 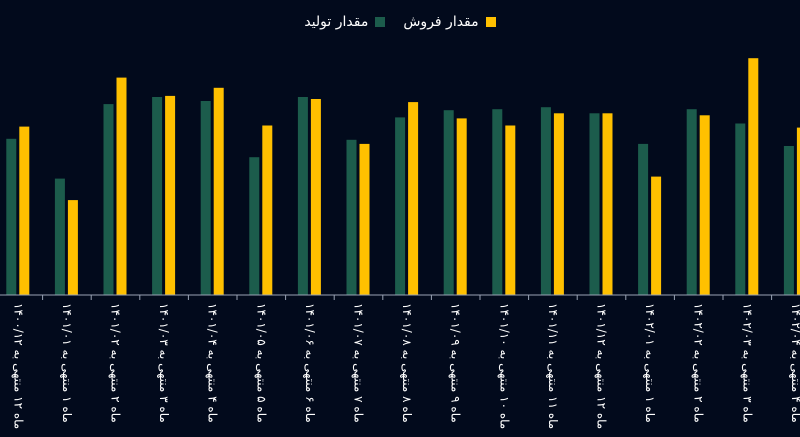 What do you see at coordinates (380, 22) in the screenshot?
I see `legend-swatch-production` at bounding box center [380, 22].